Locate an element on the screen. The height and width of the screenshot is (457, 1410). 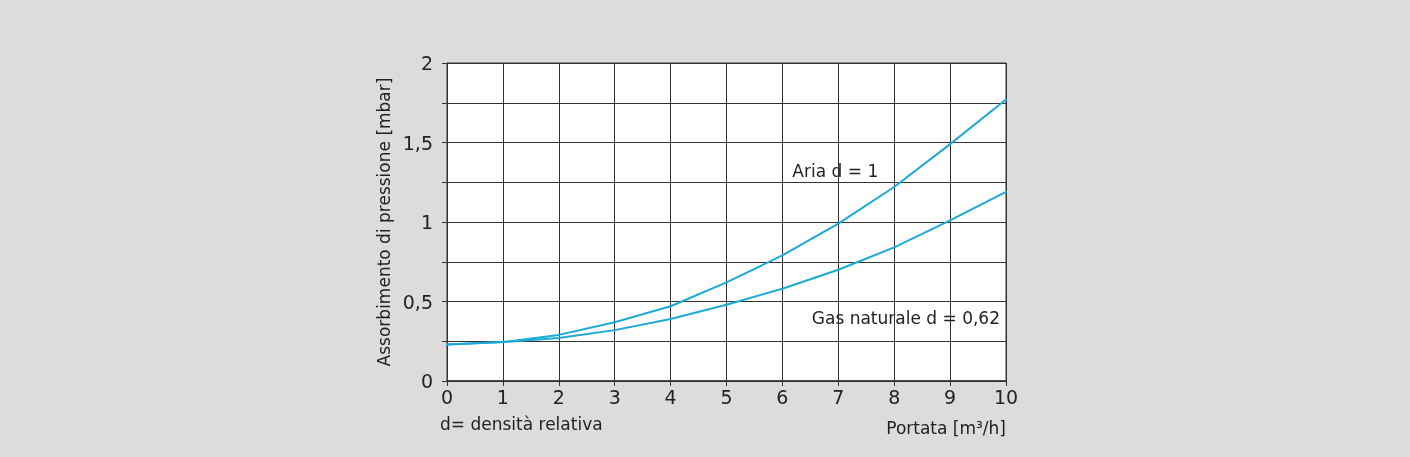
x-tick-label: 8 is located at coordinates (894, 396).